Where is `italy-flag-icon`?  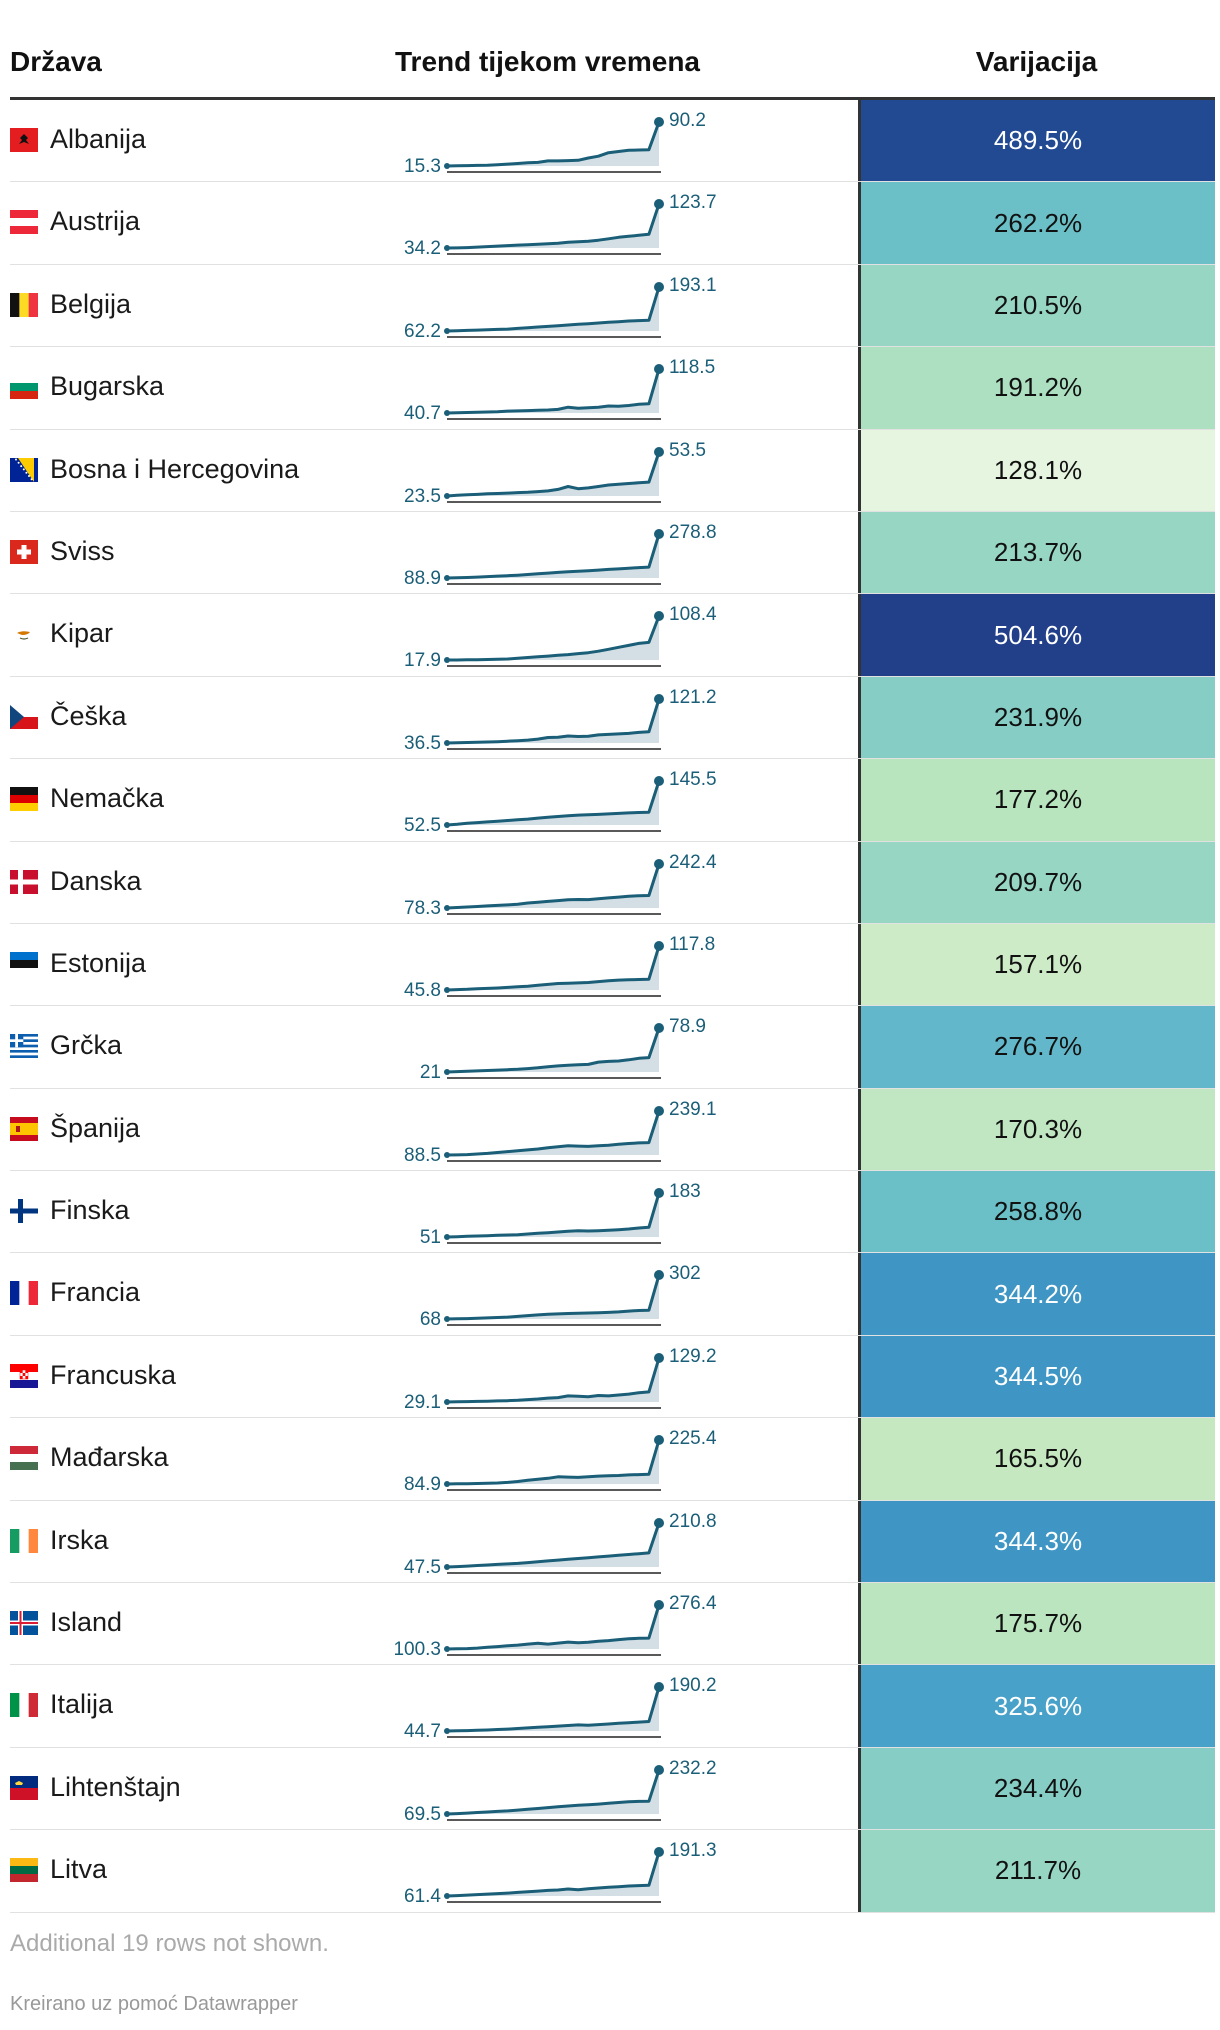
italy-flag-icon is located at coordinates (24, 1705).